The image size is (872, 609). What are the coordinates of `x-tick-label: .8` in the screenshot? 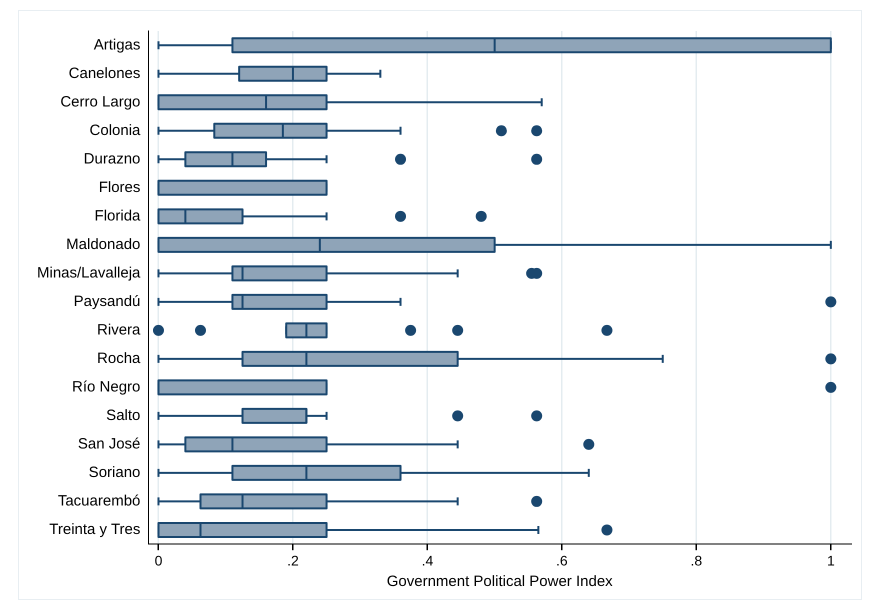 It's located at (696, 560).